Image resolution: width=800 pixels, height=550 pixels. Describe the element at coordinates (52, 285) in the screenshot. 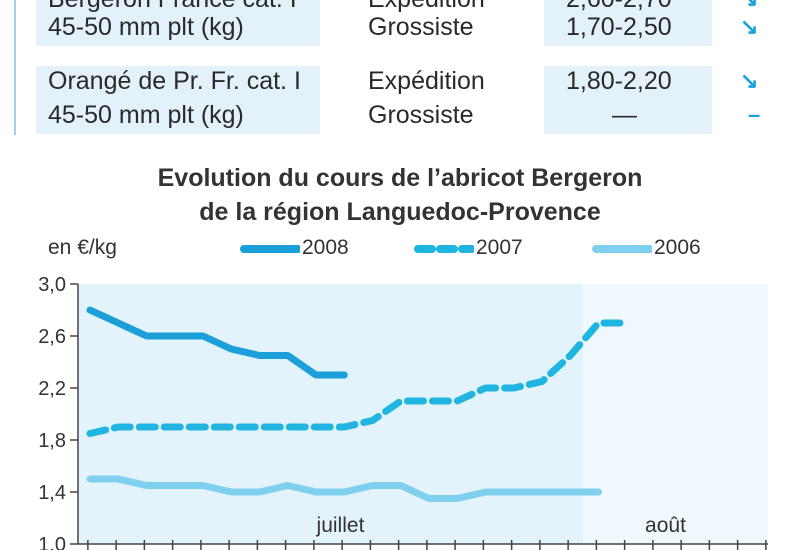

I see `y-tick-label: 3,0` at that location.